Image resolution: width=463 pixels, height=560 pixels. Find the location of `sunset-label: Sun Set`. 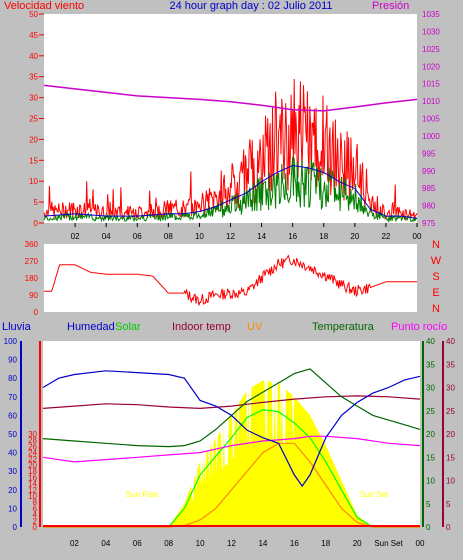

sunset-label: Sun Set is located at coordinates (374, 494).